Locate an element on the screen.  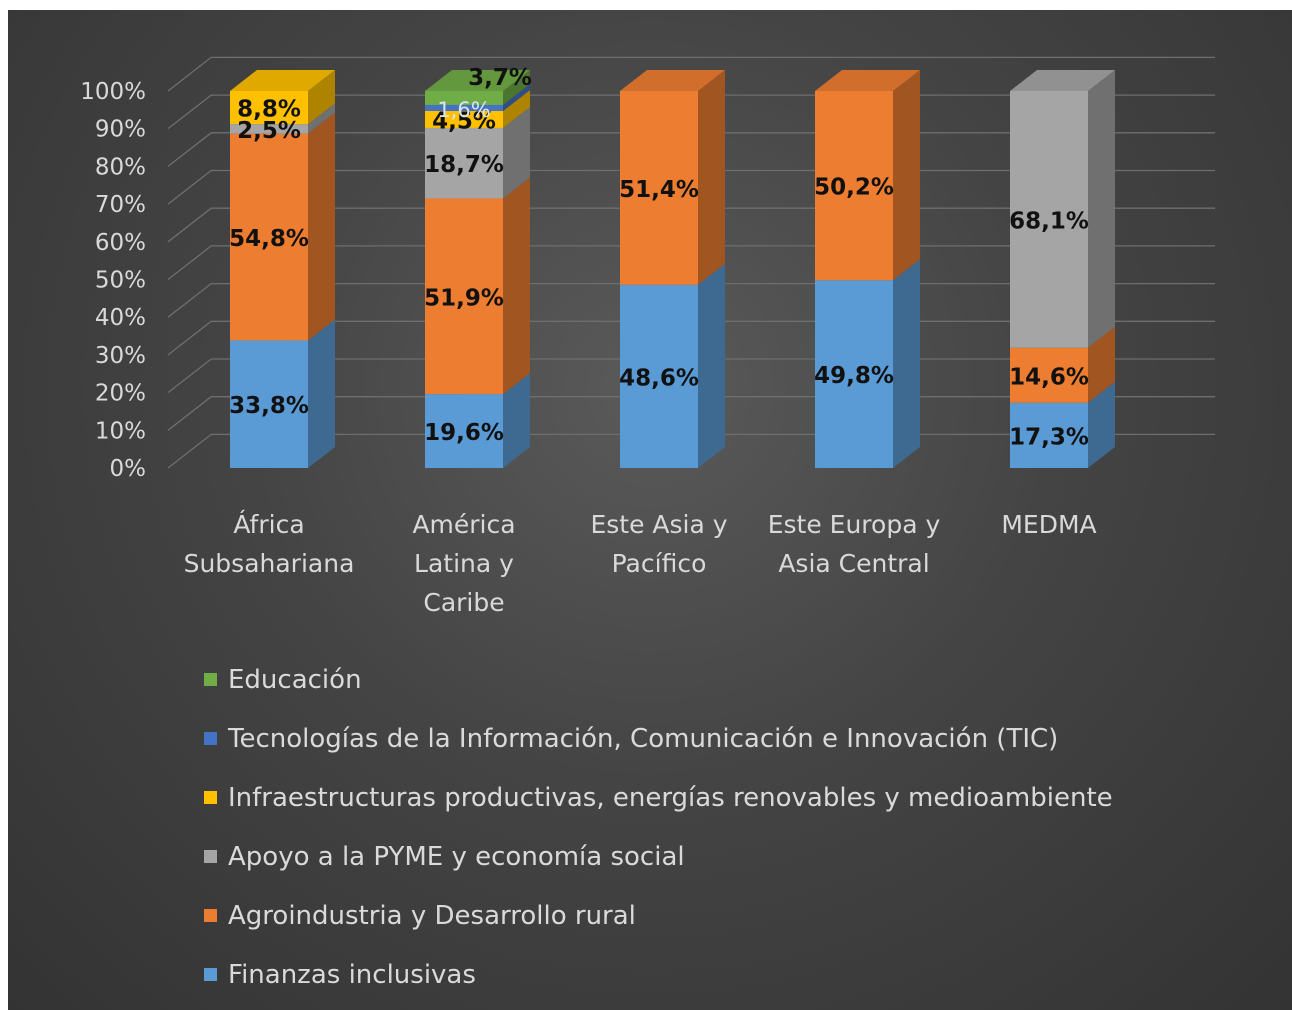
y-tick-label: 10% is located at coordinates (120, 431).